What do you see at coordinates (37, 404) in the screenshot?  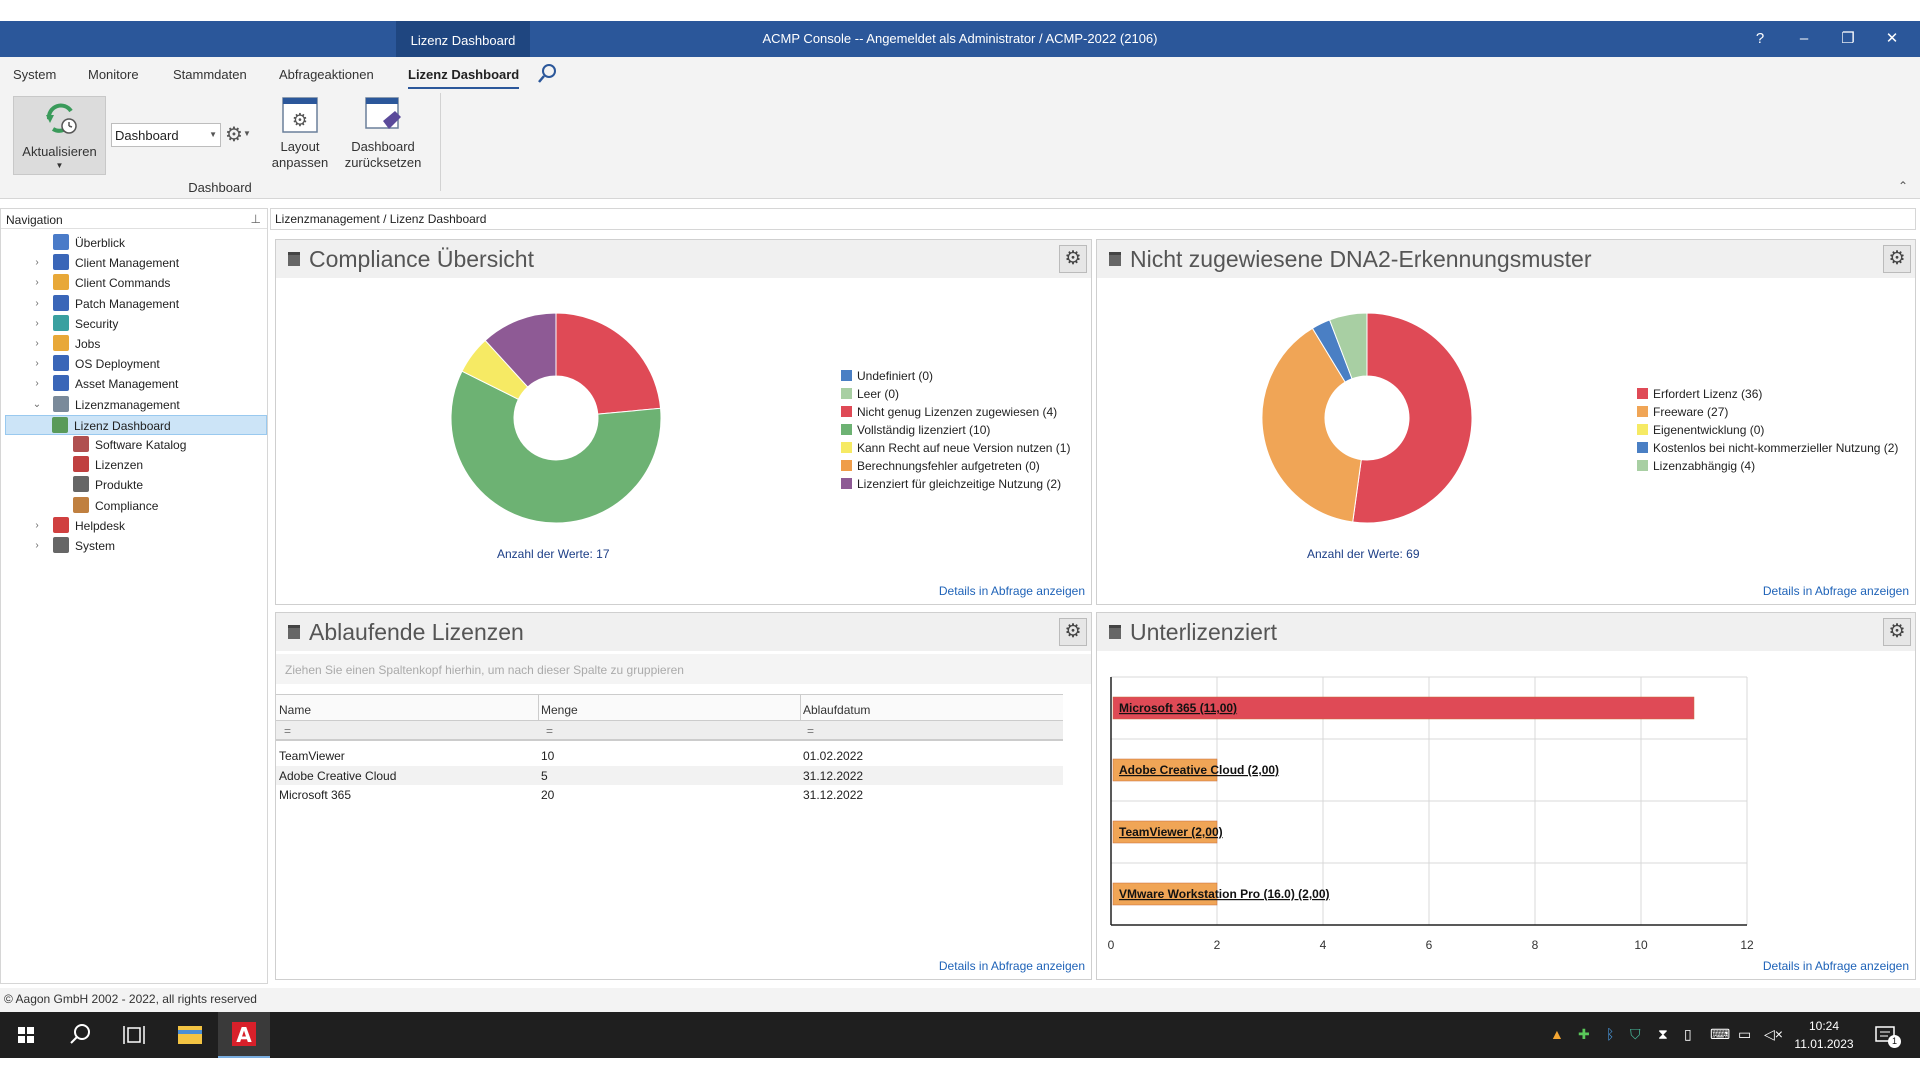 I see `chevron-down-icon: ⌄` at bounding box center [37, 404].